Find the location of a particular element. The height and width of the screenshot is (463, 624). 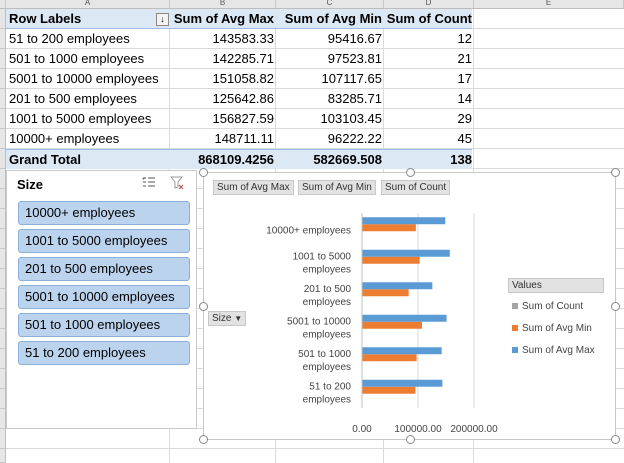

column-header-e: E is located at coordinates (549, 4).